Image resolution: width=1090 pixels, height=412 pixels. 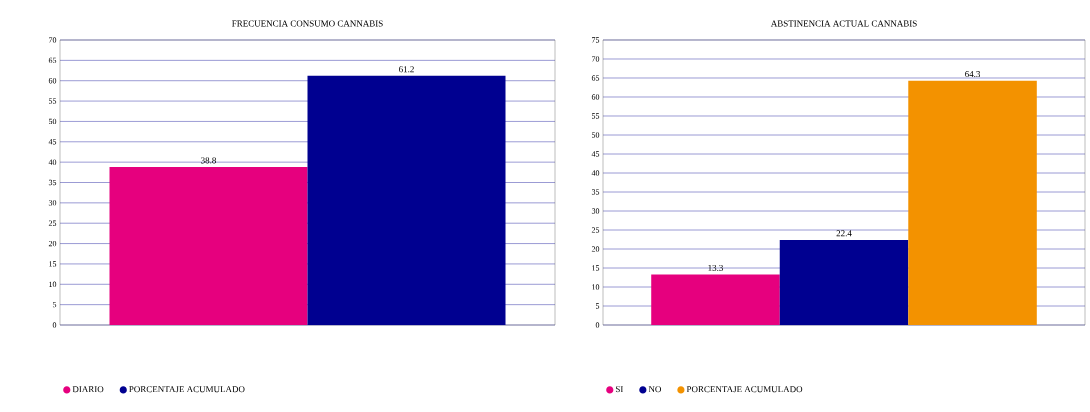 What do you see at coordinates (844, 233) in the screenshot?
I see `data-label: 22.4` at bounding box center [844, 233].